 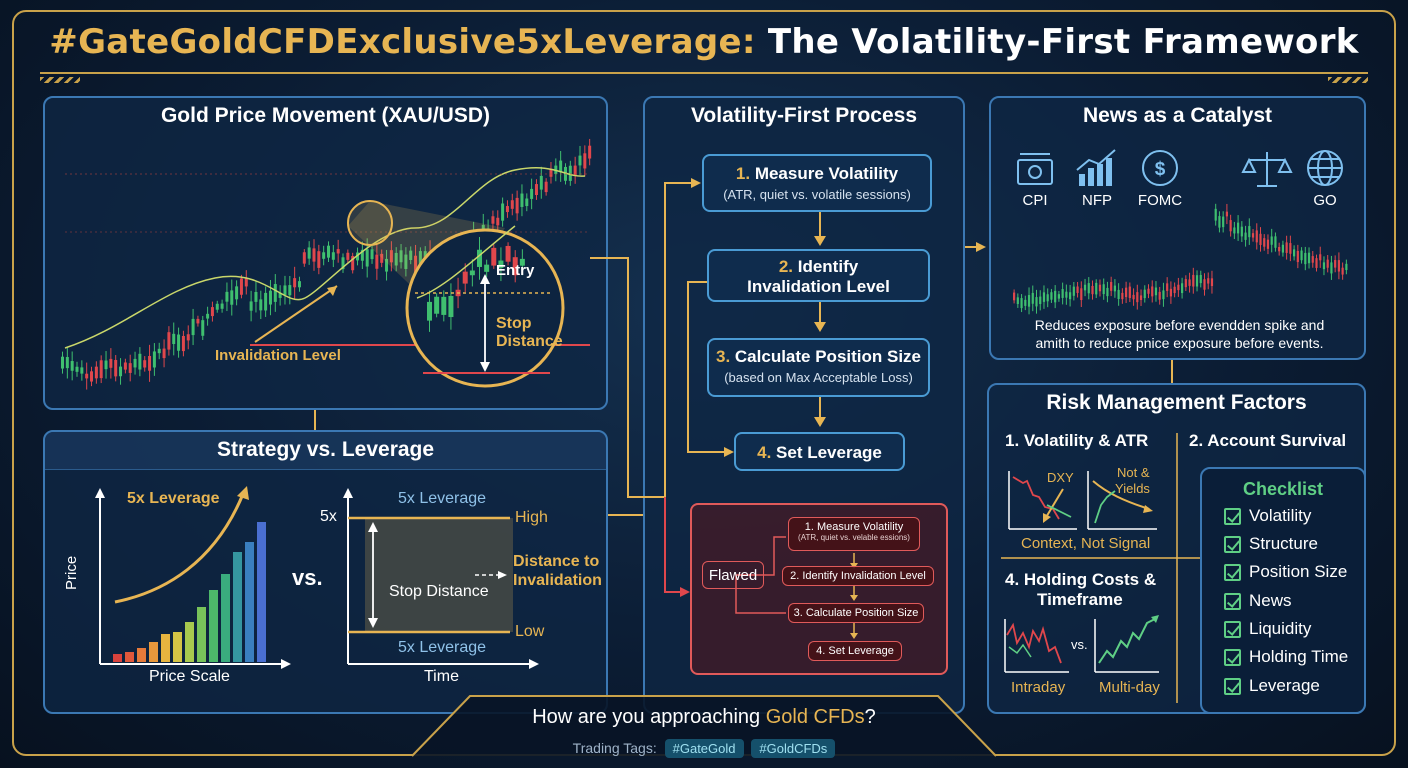 What do you see at coordinates (1097, 200) in the screenshot?
I see `icon-label-nfp: NFP` at bounding box center [1097, 200].